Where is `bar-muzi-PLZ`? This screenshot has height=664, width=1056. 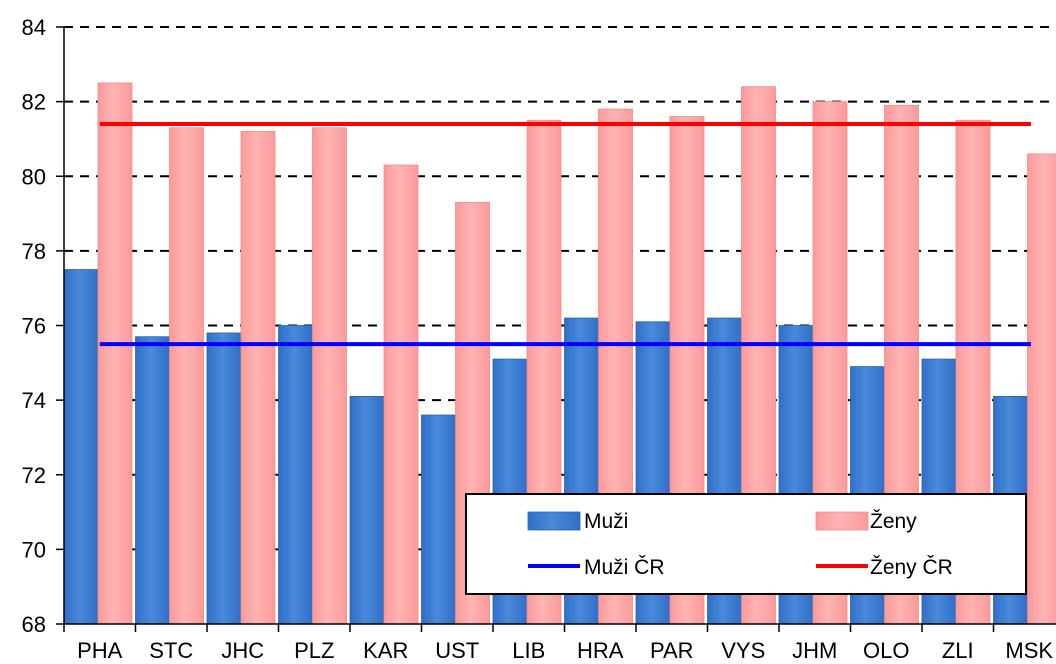
bar-muzi-PLZ is located at coordinates (295, 475).